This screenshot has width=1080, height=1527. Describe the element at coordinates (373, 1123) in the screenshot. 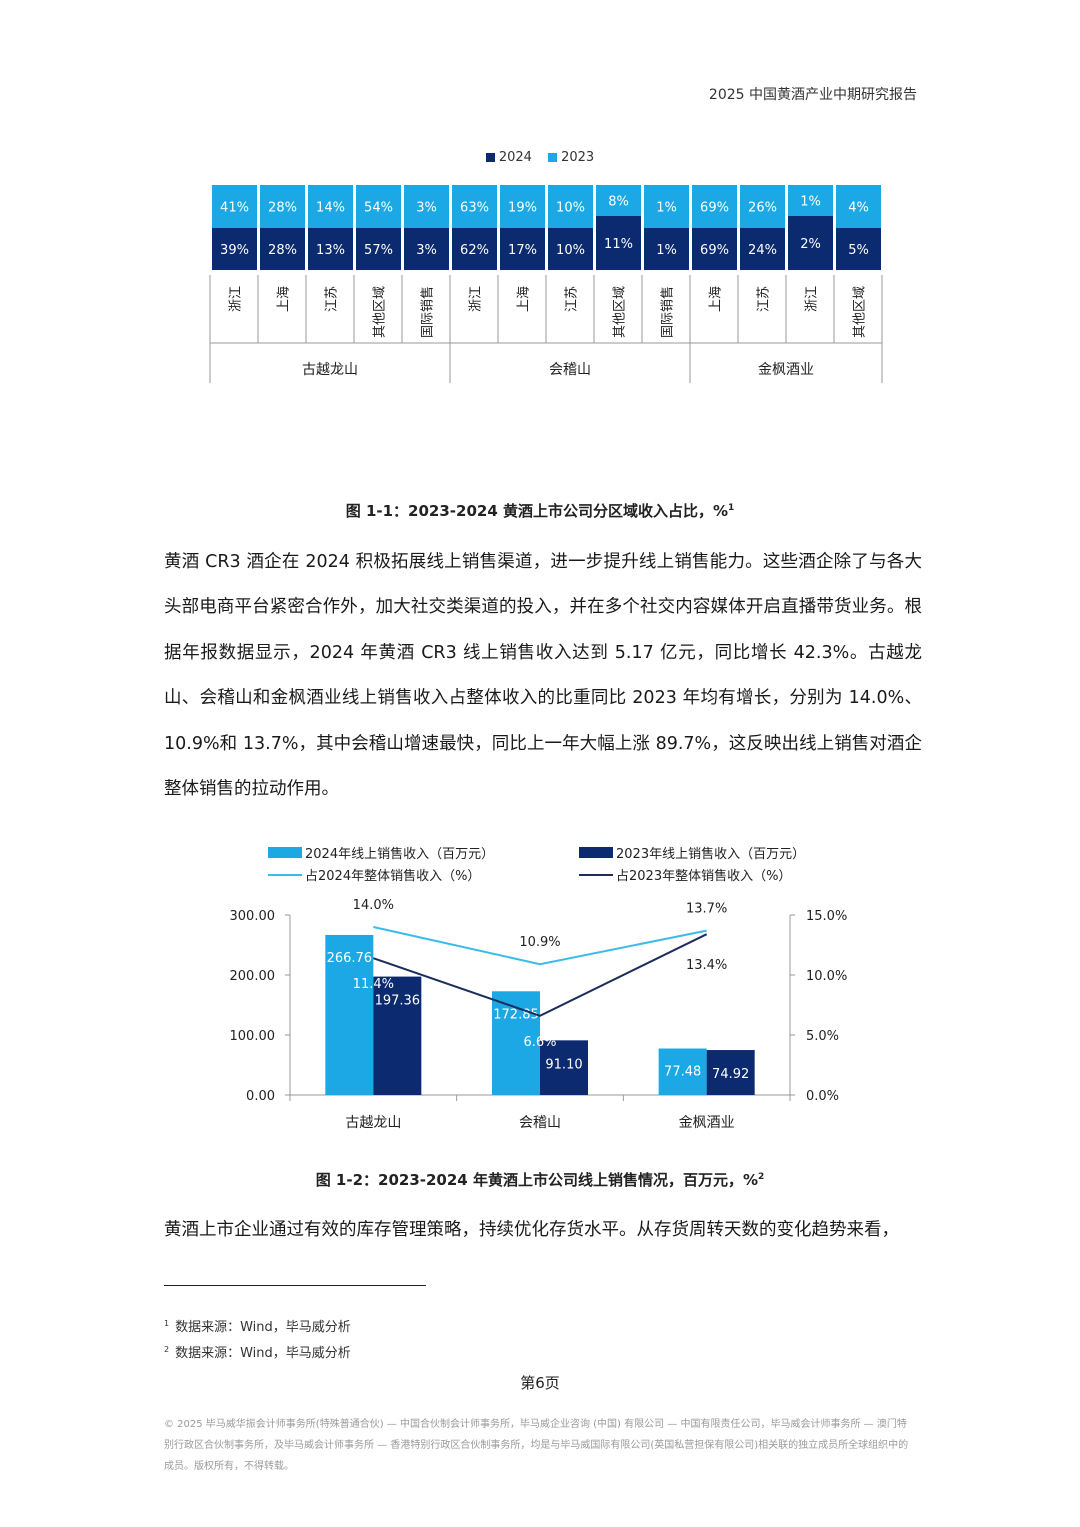

I see `x-category-label: 古越龙山` at that location.